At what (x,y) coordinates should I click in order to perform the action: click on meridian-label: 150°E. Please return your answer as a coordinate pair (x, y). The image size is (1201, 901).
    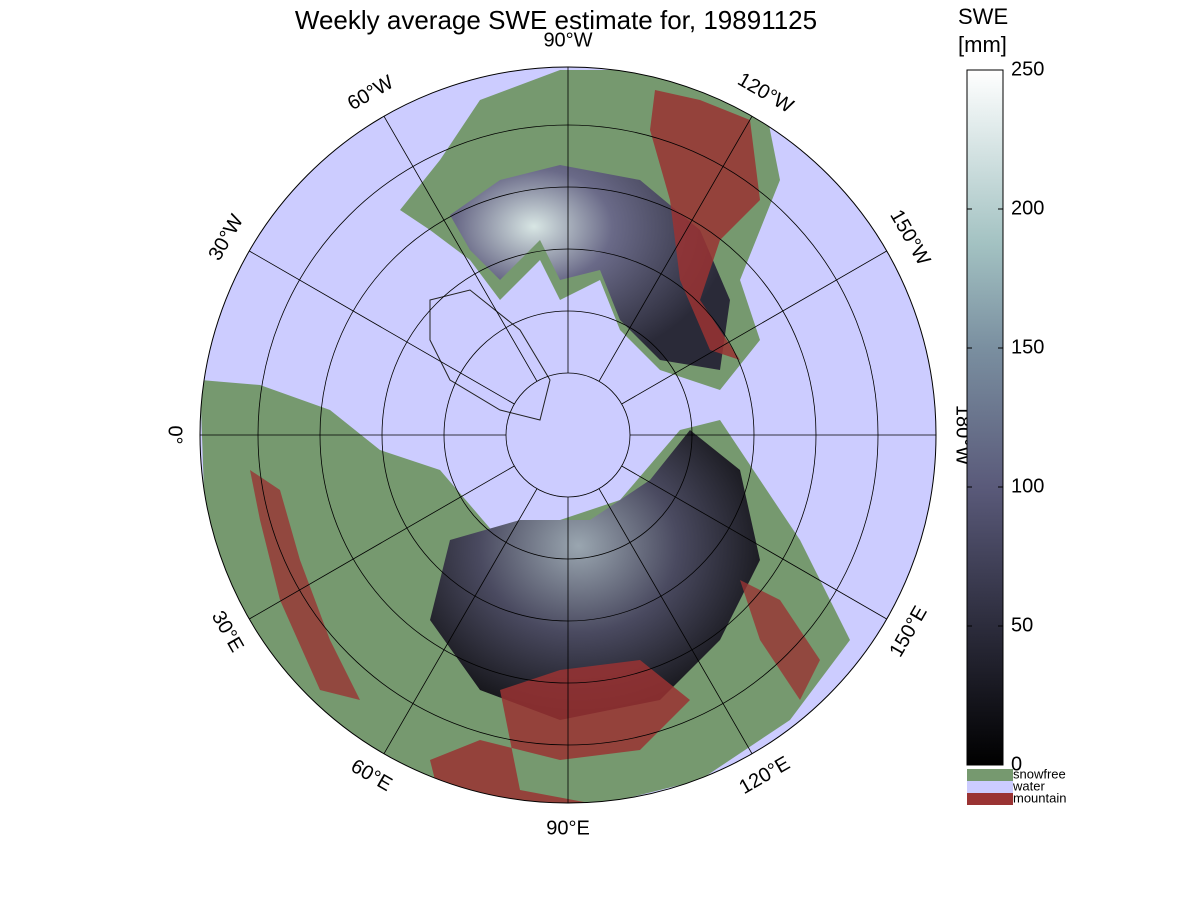
    Looking at the image, I should click on (908, 631).